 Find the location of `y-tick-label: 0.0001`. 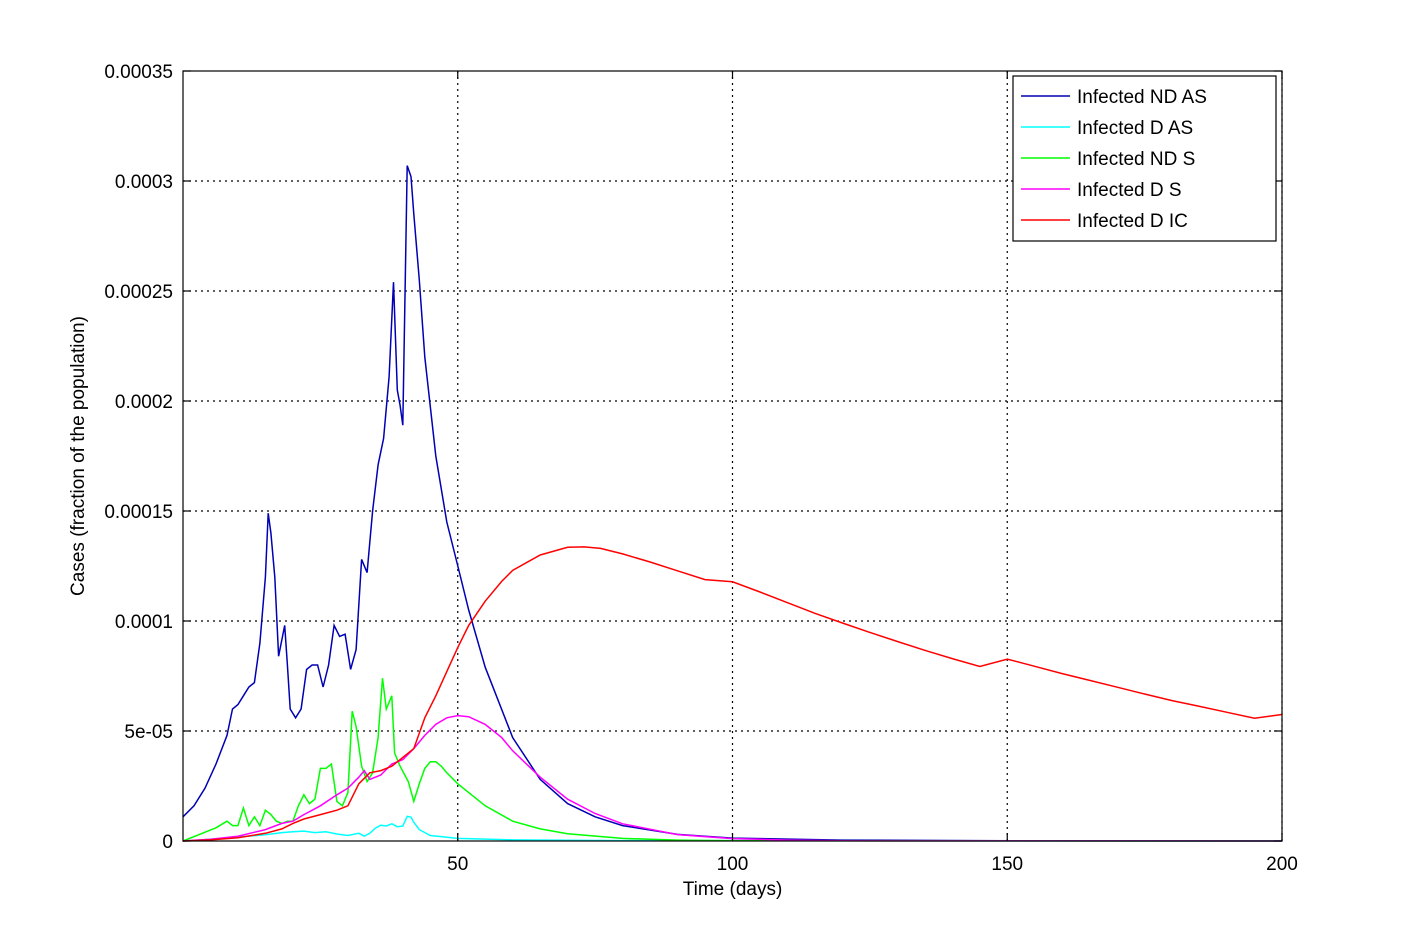

y-tick-label: 0.0001 is located at coordinates (144, 622).